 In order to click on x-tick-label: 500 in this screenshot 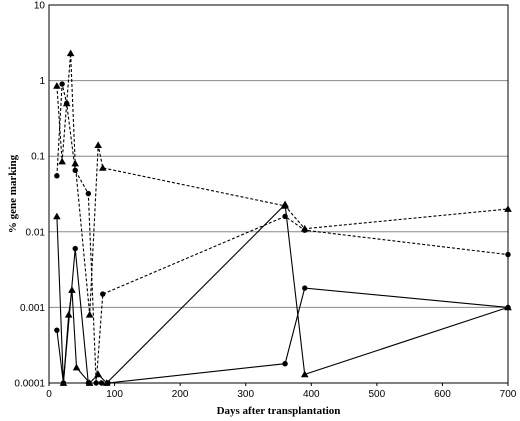, I will do `click(377, 394)`.